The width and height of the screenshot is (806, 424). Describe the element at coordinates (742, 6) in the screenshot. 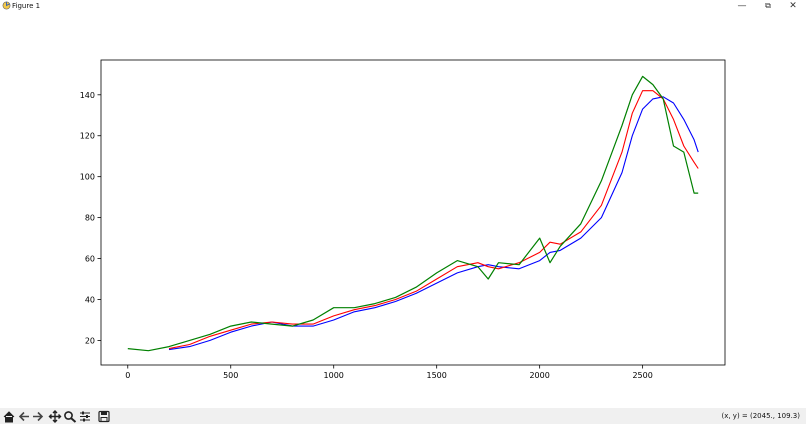

I see `minimize-button: —` at that location.